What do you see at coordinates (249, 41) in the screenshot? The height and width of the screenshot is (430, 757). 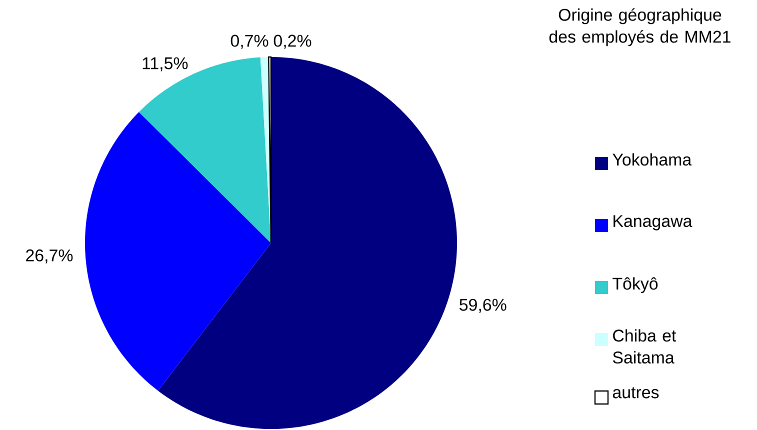 I see `data-label: 0,7%` at bounding box center [249, 41].